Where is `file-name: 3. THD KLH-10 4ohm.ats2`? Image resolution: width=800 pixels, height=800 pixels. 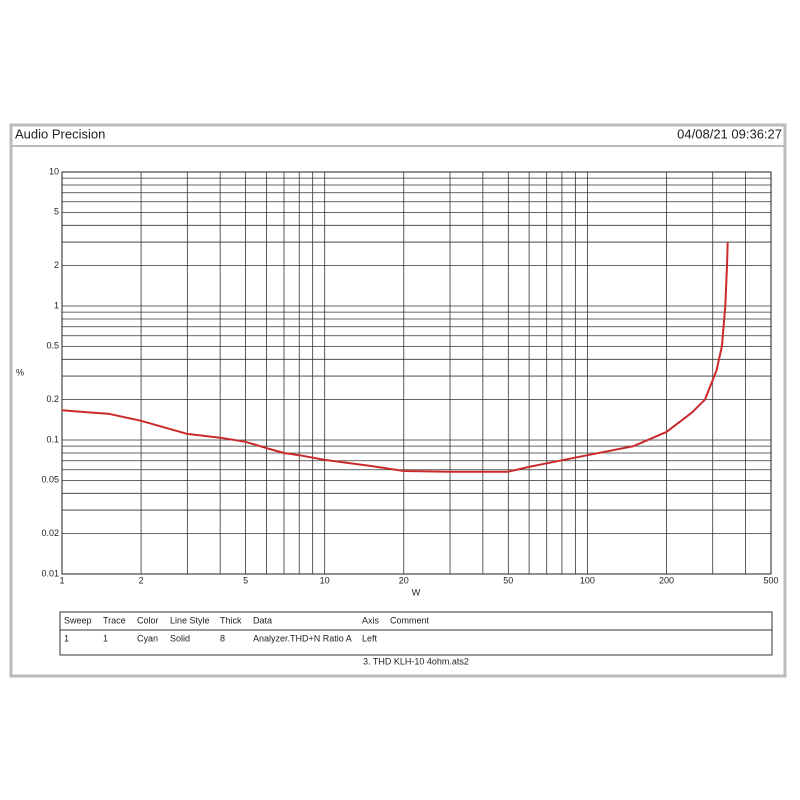
file-name: 3. THD KLH-10 4ohm.ats2 is located at coordinates (416, 661).